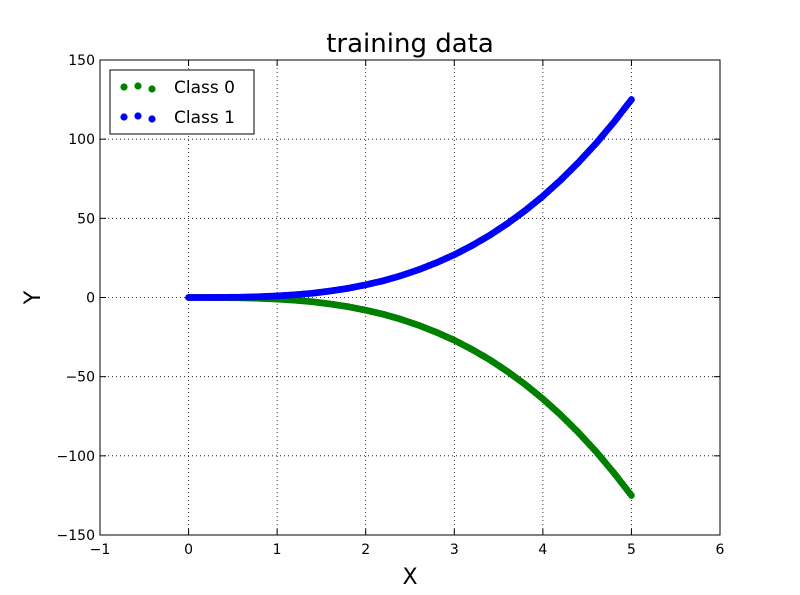 Image resolution: width=800 pixels, height=595 pixels. Describe the element at coordinates (100, 550) in the screenshot. I see `x-tick-label: −1` at that location.